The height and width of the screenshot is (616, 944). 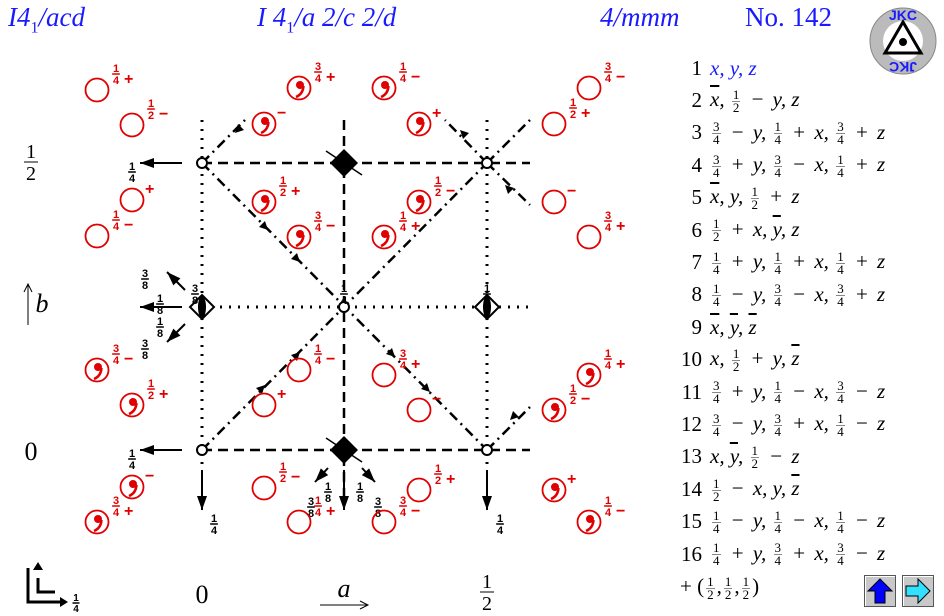 I want to click on symbol-height-label: 38, so click(x=378, y=508).